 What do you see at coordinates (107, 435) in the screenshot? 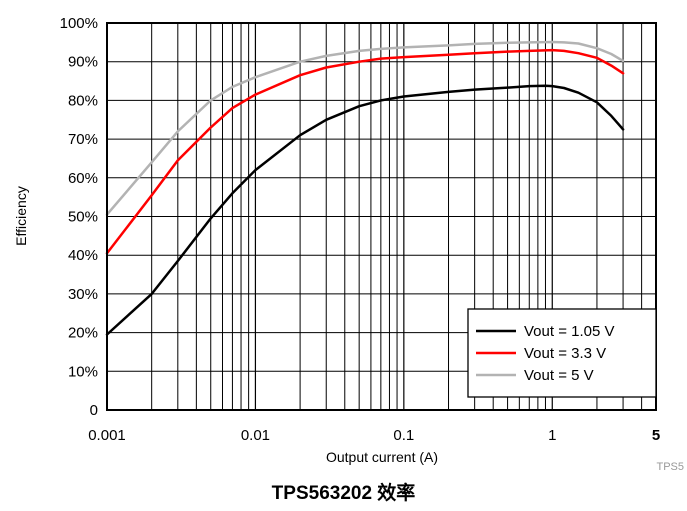
I see `x-tick-label: 0.001` at bounding box center [107, 435].